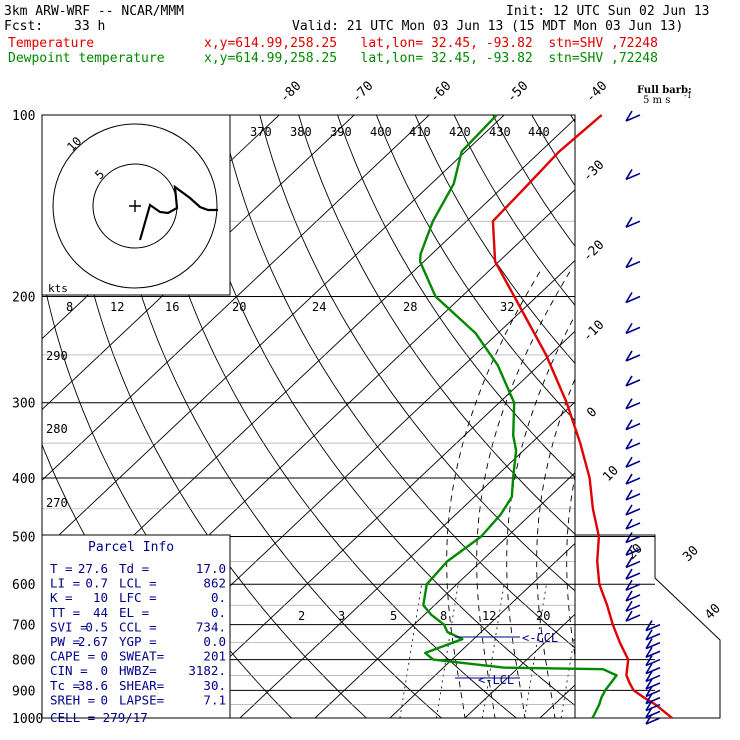 The image size is (740, 740). Describe the element at coordinates (172, 307) in the screenshot. I see `mixing-ratio-label: 16` at that location.